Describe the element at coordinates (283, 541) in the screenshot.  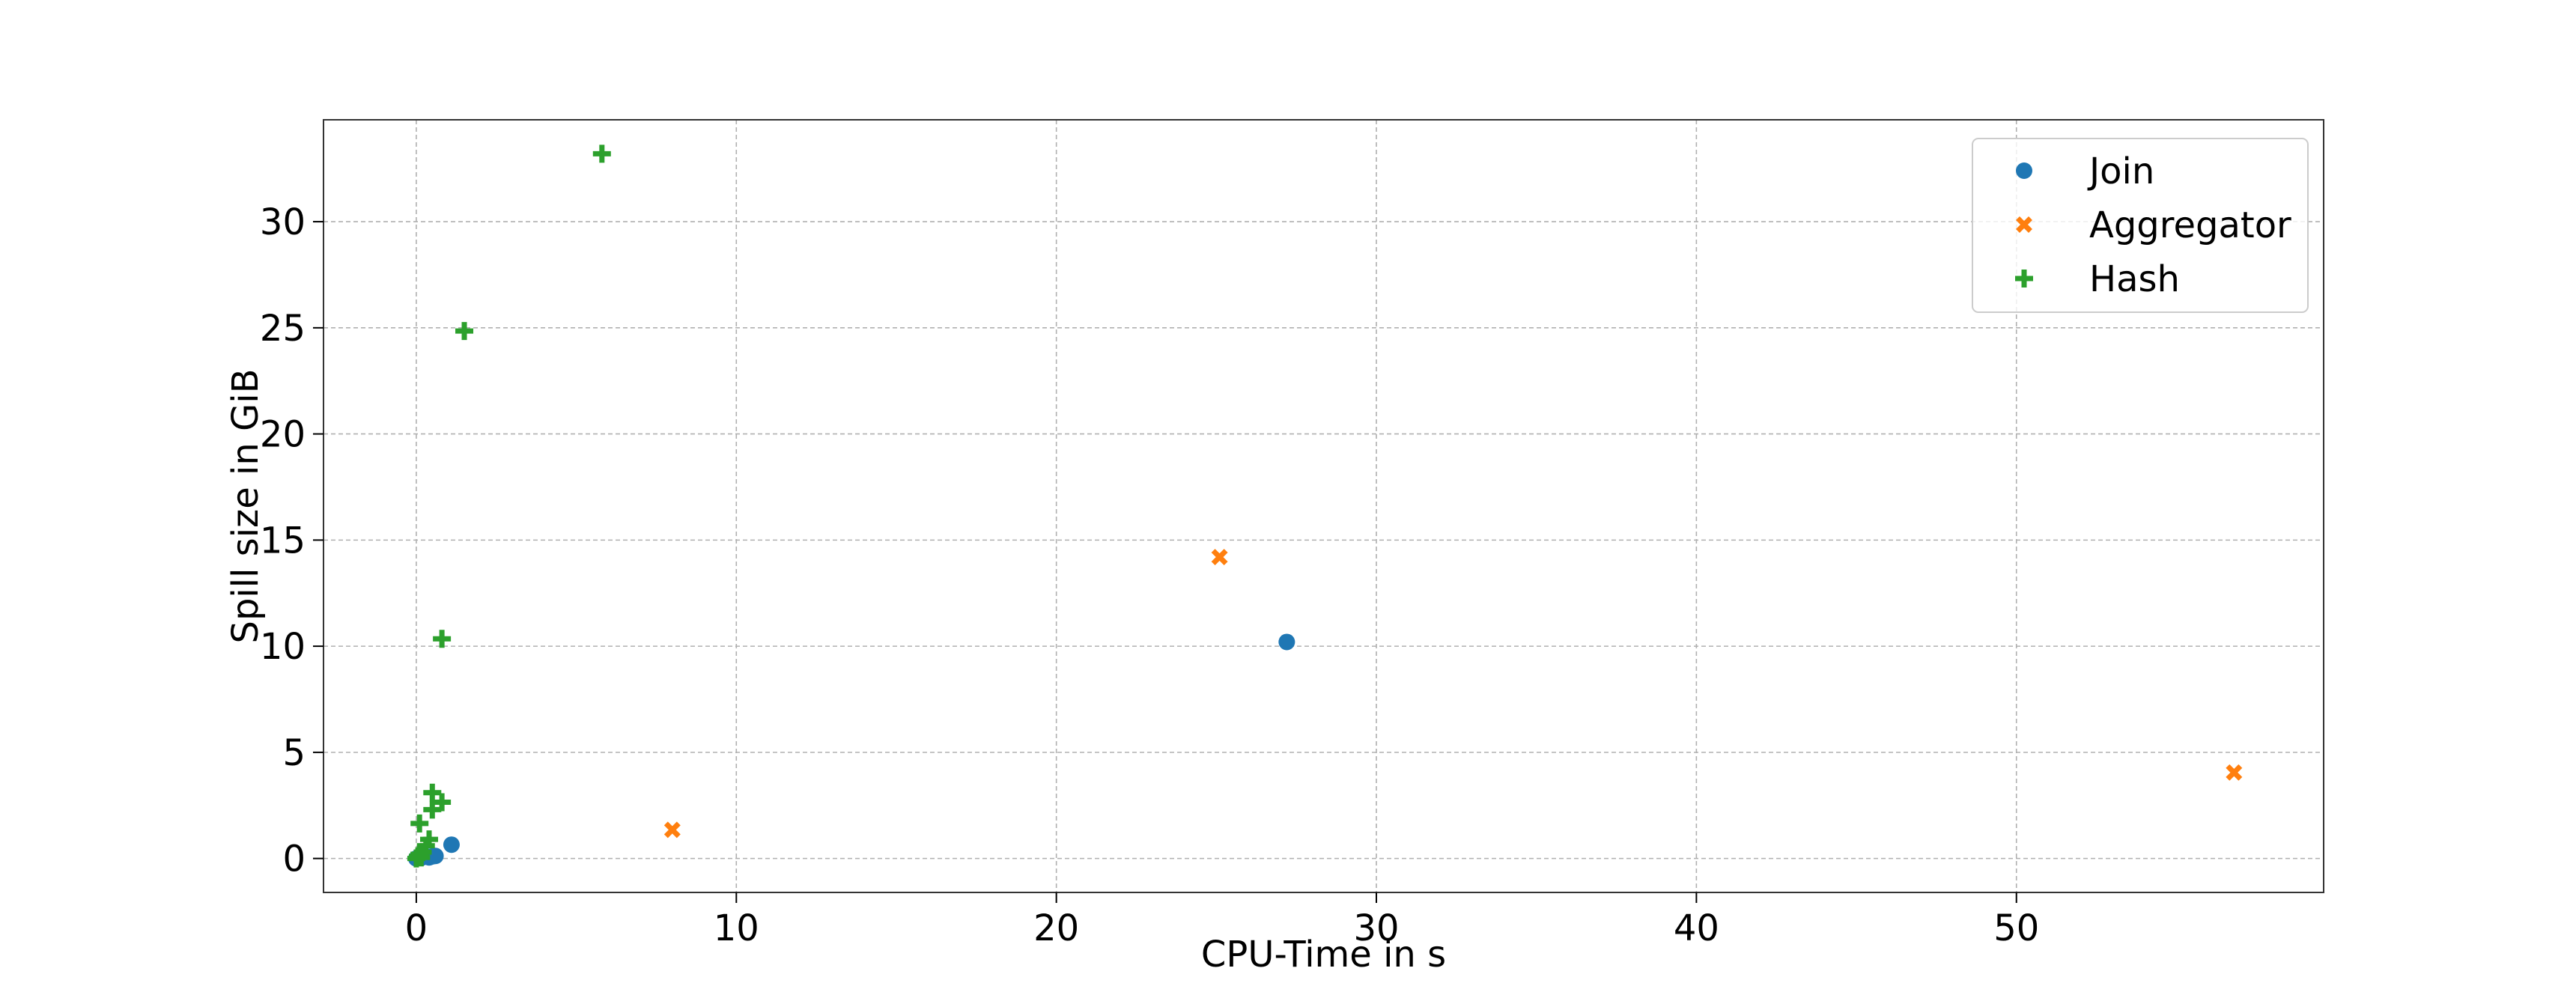
I see `y-tick-label: 15` at that location.